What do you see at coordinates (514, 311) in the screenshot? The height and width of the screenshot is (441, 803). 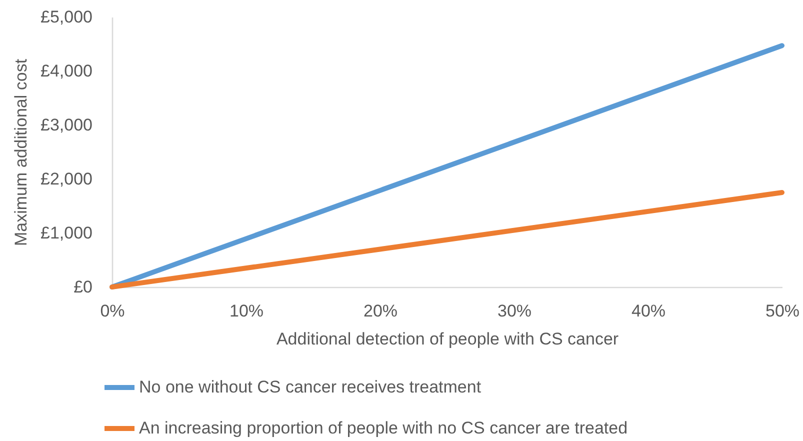 I see `x-tick-label: 30%` at bounding box center [514, 311].